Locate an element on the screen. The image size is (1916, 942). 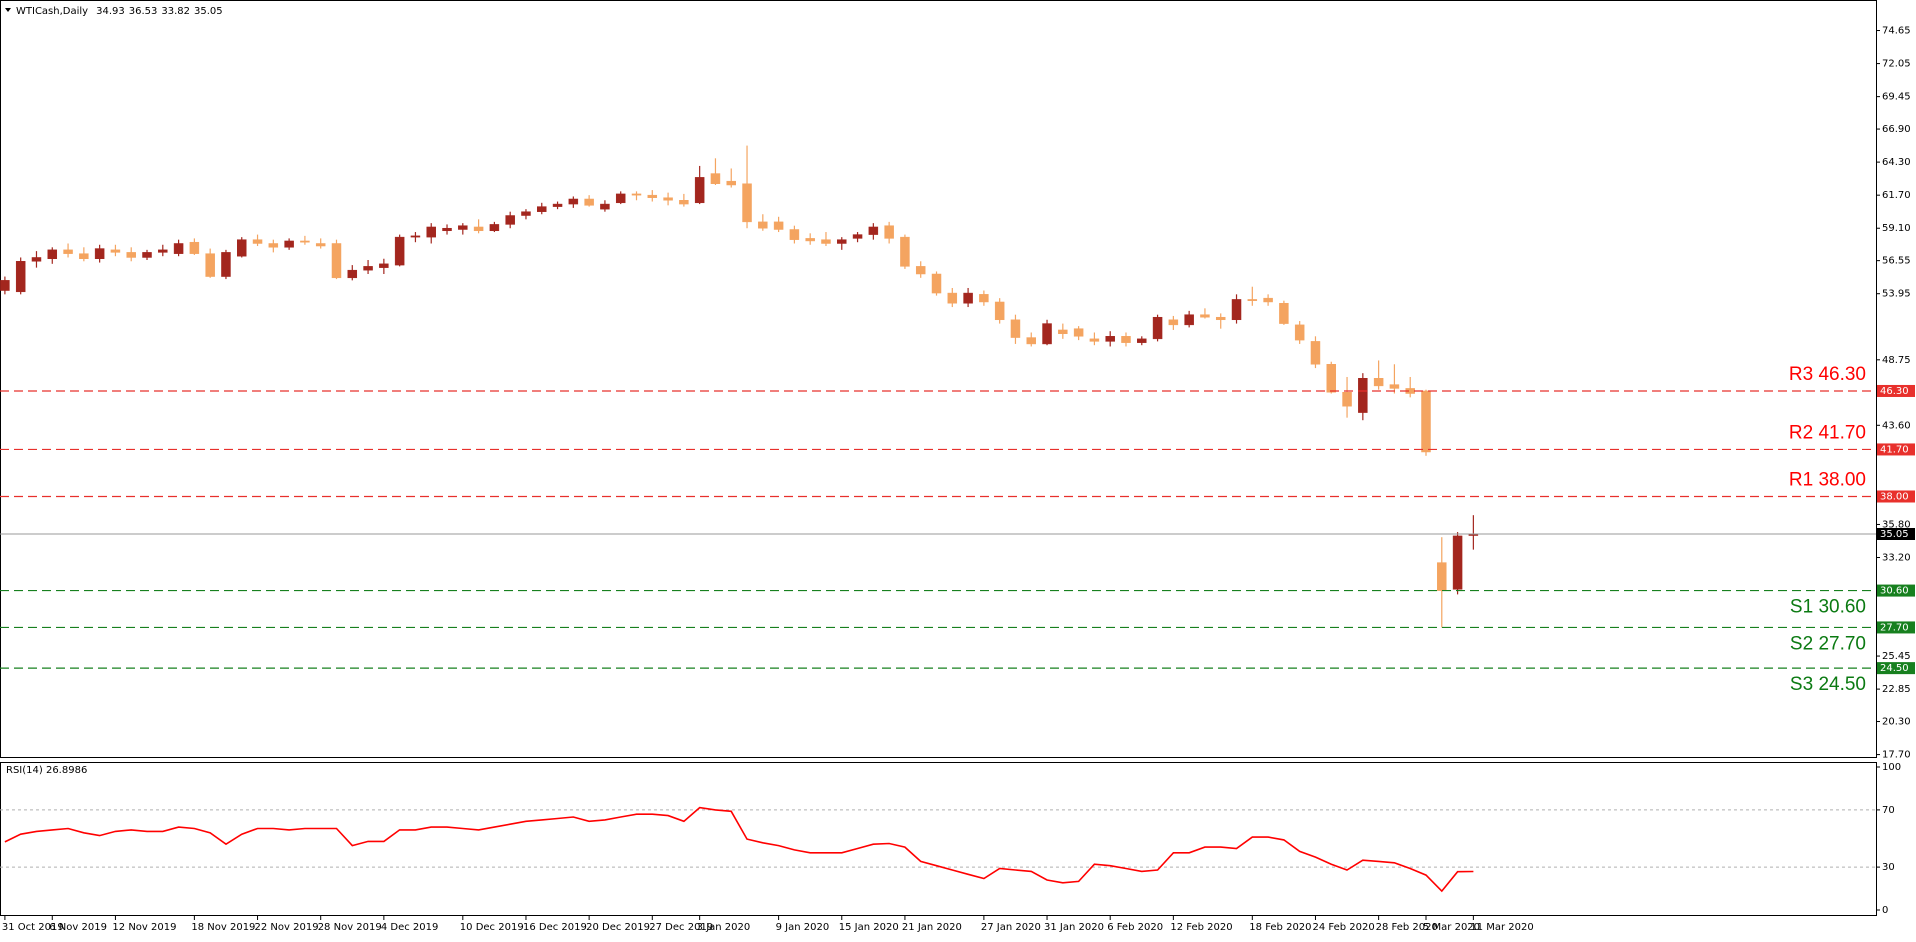
y-tick-label: 43.60 is located at coordinates (1896, 425).